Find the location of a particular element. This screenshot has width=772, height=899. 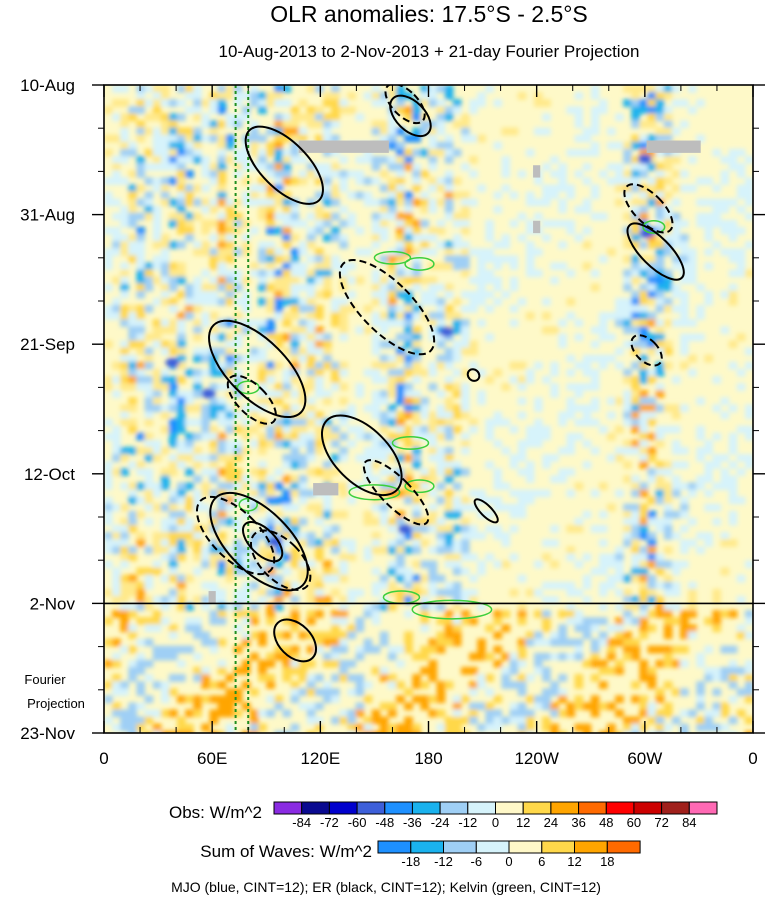

colorbar-swatch is located at coordinates (426, 808).